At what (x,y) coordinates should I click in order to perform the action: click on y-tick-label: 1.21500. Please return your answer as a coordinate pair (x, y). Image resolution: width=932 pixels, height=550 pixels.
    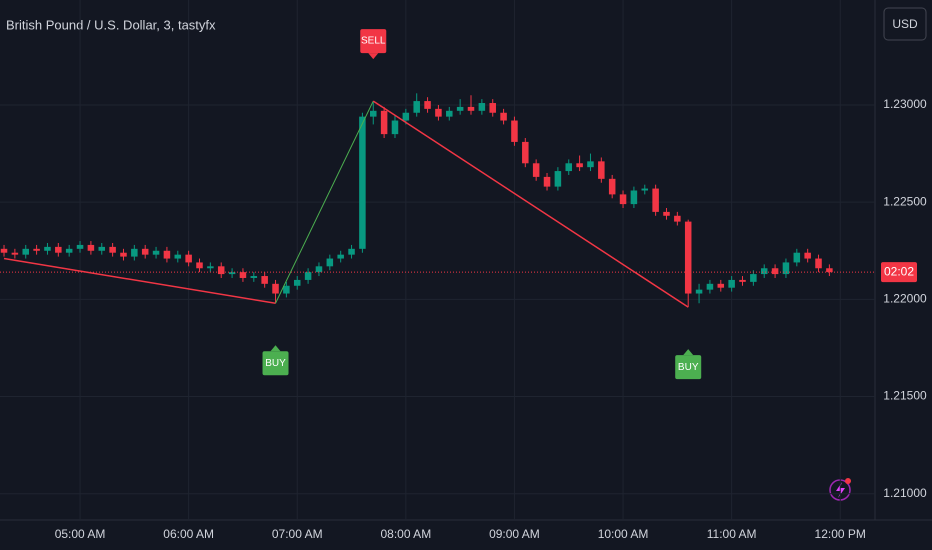
    Looking at the image, I should click on (905, 396).